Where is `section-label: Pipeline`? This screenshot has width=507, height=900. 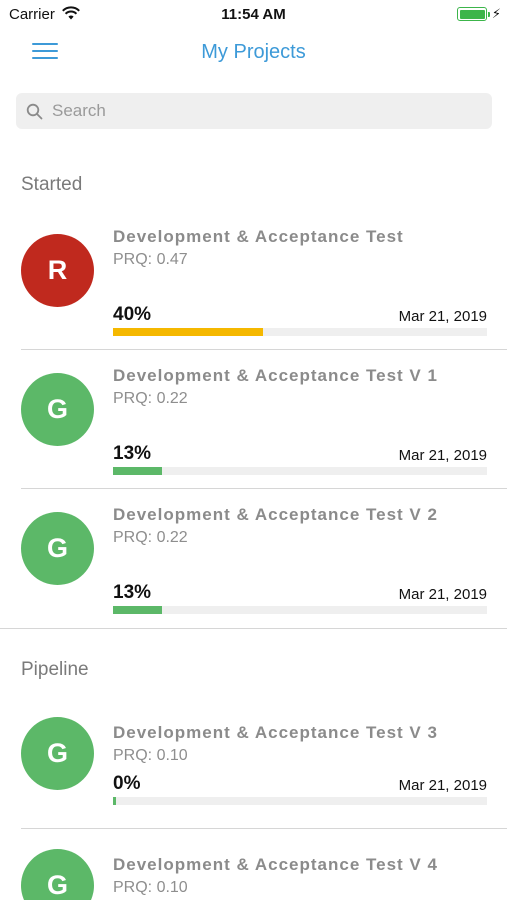
section-label: Pipeline is located at coordinates (55, 669).